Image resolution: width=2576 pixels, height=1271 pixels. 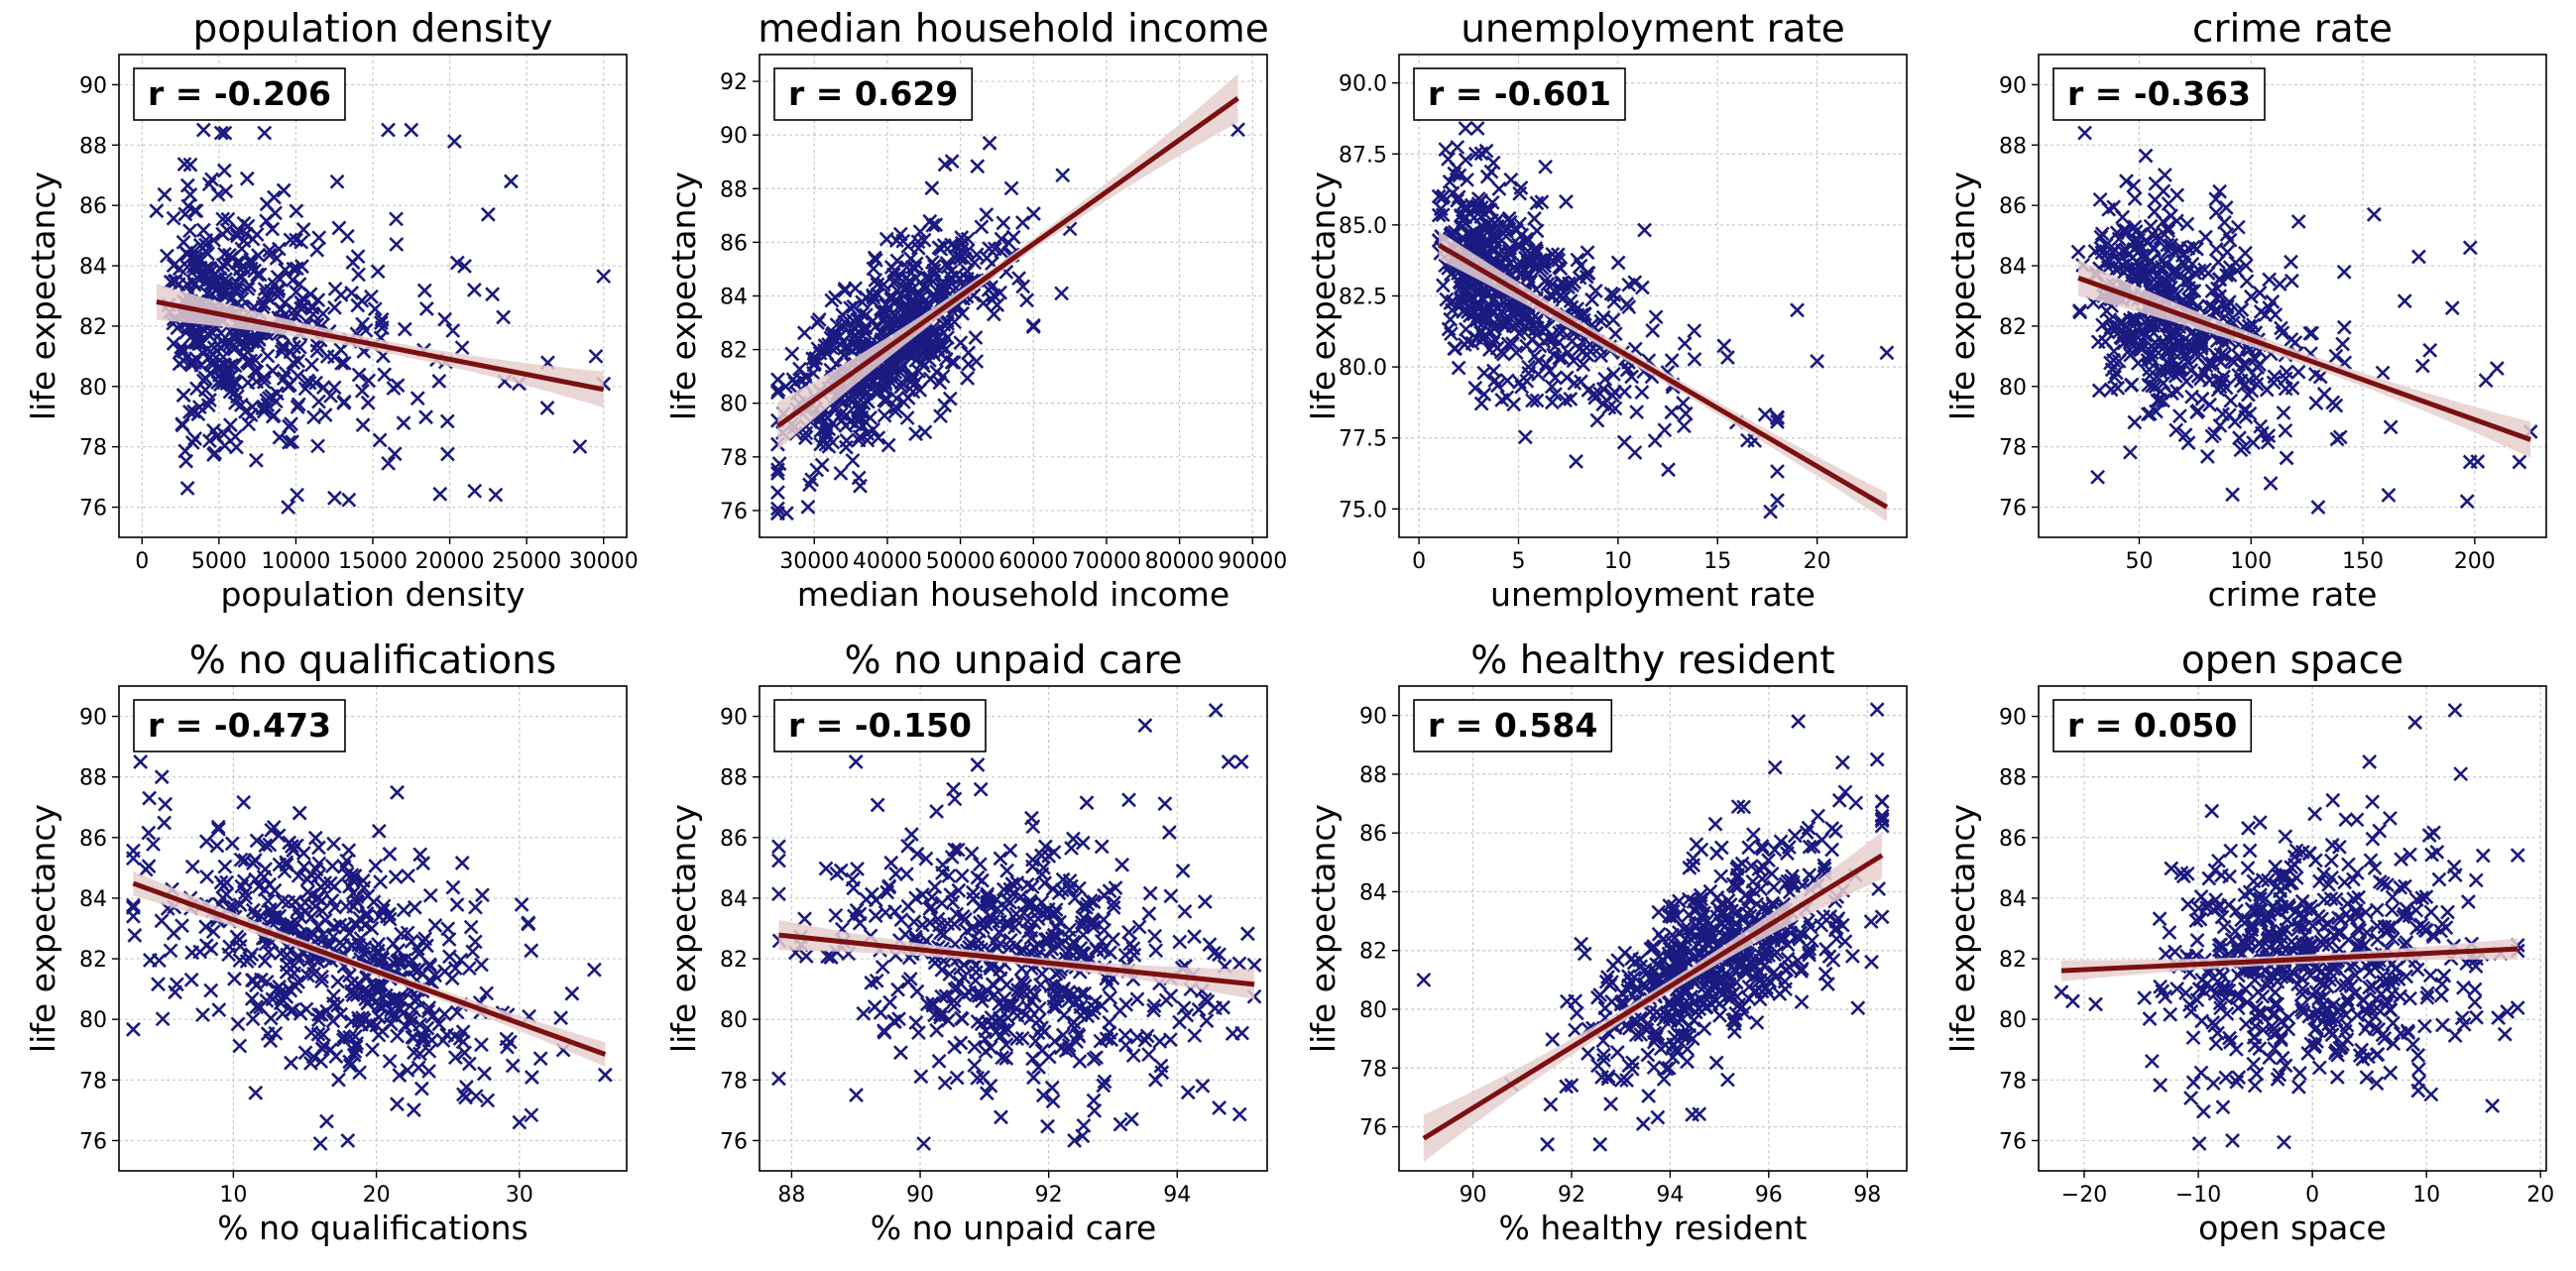 What do you see at coordinates (1013, 29) in the screenshot?
I see `panel-title: median household income` at bounding box center [1013, 29].